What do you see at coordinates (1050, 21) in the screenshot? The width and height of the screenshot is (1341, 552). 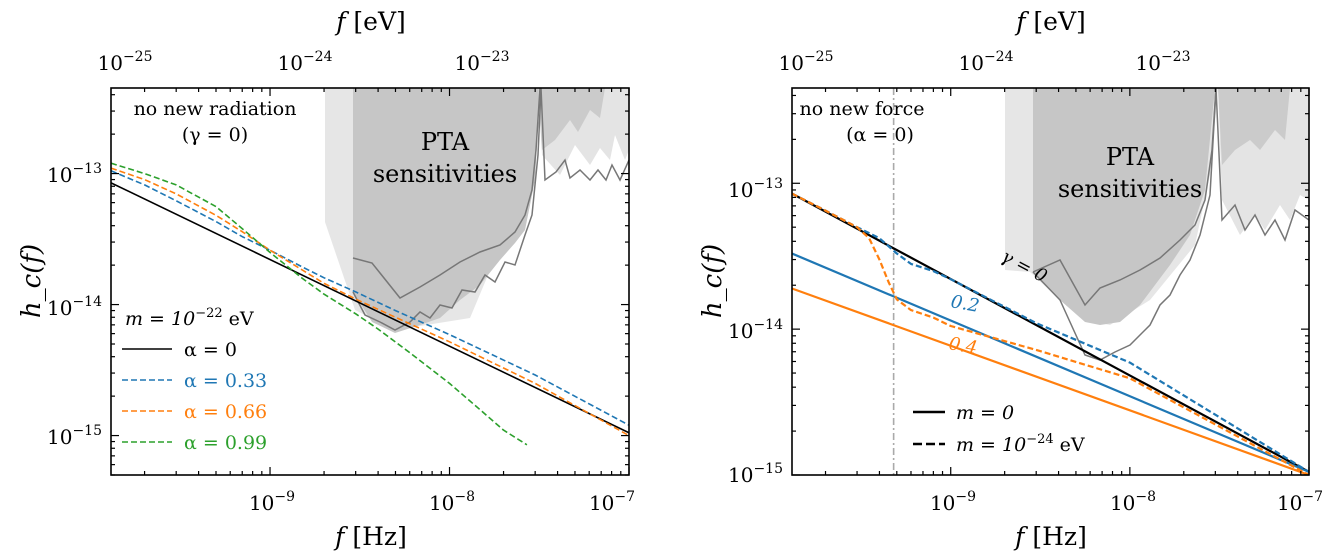 I see `top-axis-title-right: f [eV]` at bounding box center [1050, 21].